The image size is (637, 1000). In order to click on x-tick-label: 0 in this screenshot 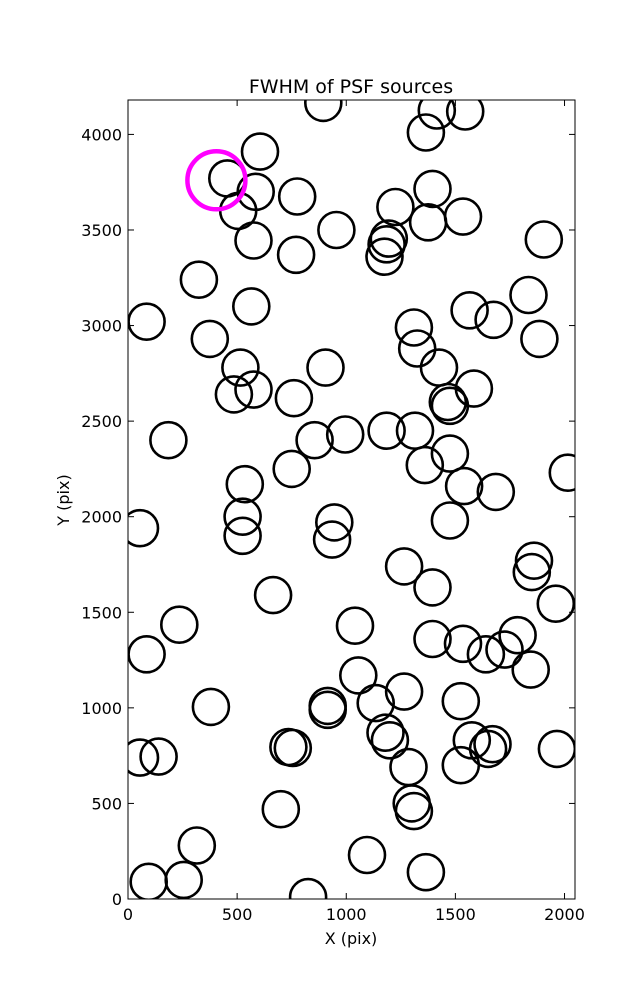, I will do `click(128, 914)`.